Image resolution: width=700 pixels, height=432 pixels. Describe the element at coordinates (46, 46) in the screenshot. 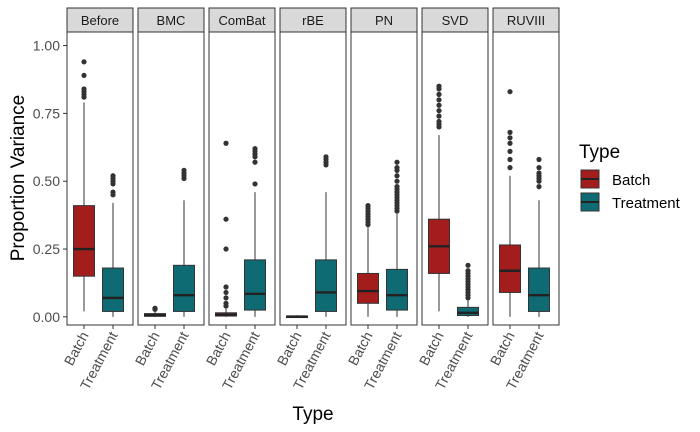

I see `y-tick-label: 1.00` at that location.